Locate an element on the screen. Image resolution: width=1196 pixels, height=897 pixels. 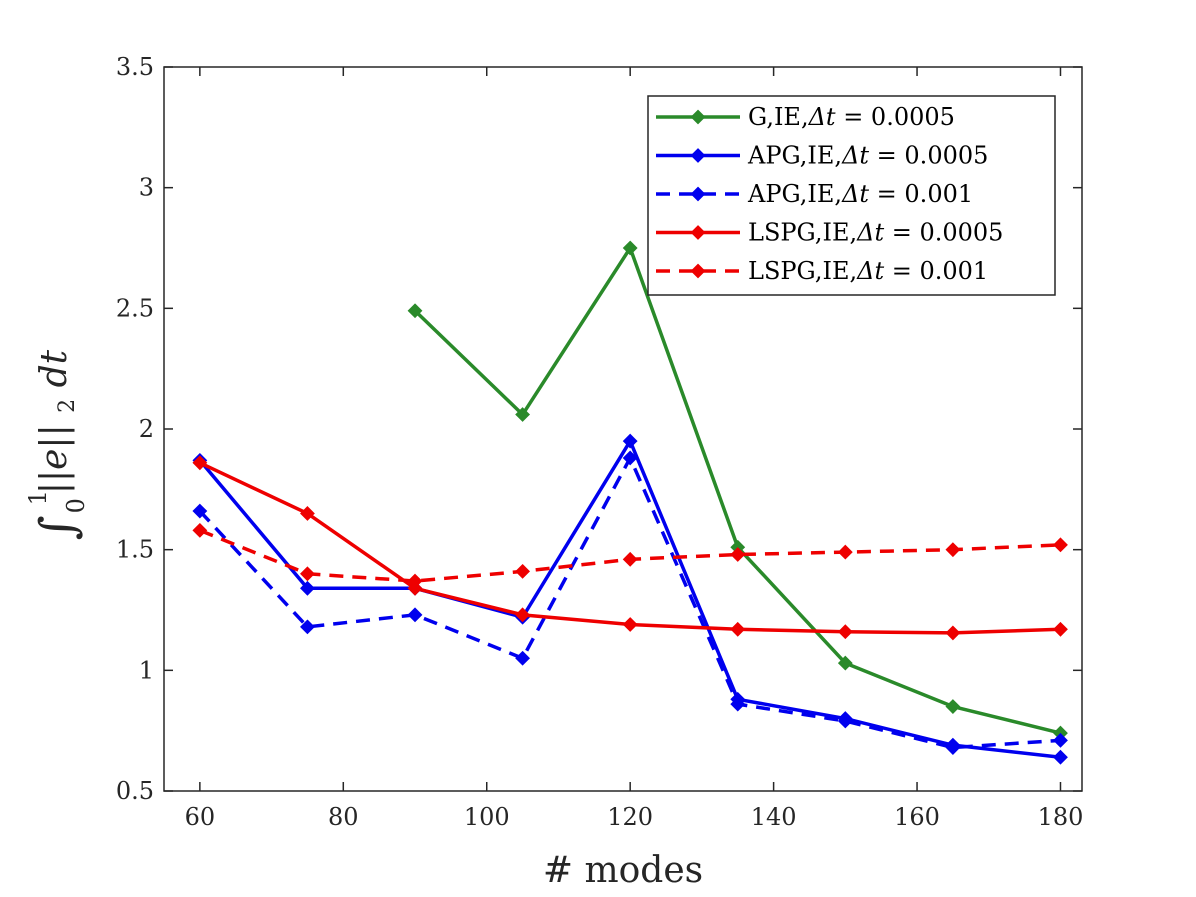
x-axis-title: # modes is located at coordinates (623, 870).